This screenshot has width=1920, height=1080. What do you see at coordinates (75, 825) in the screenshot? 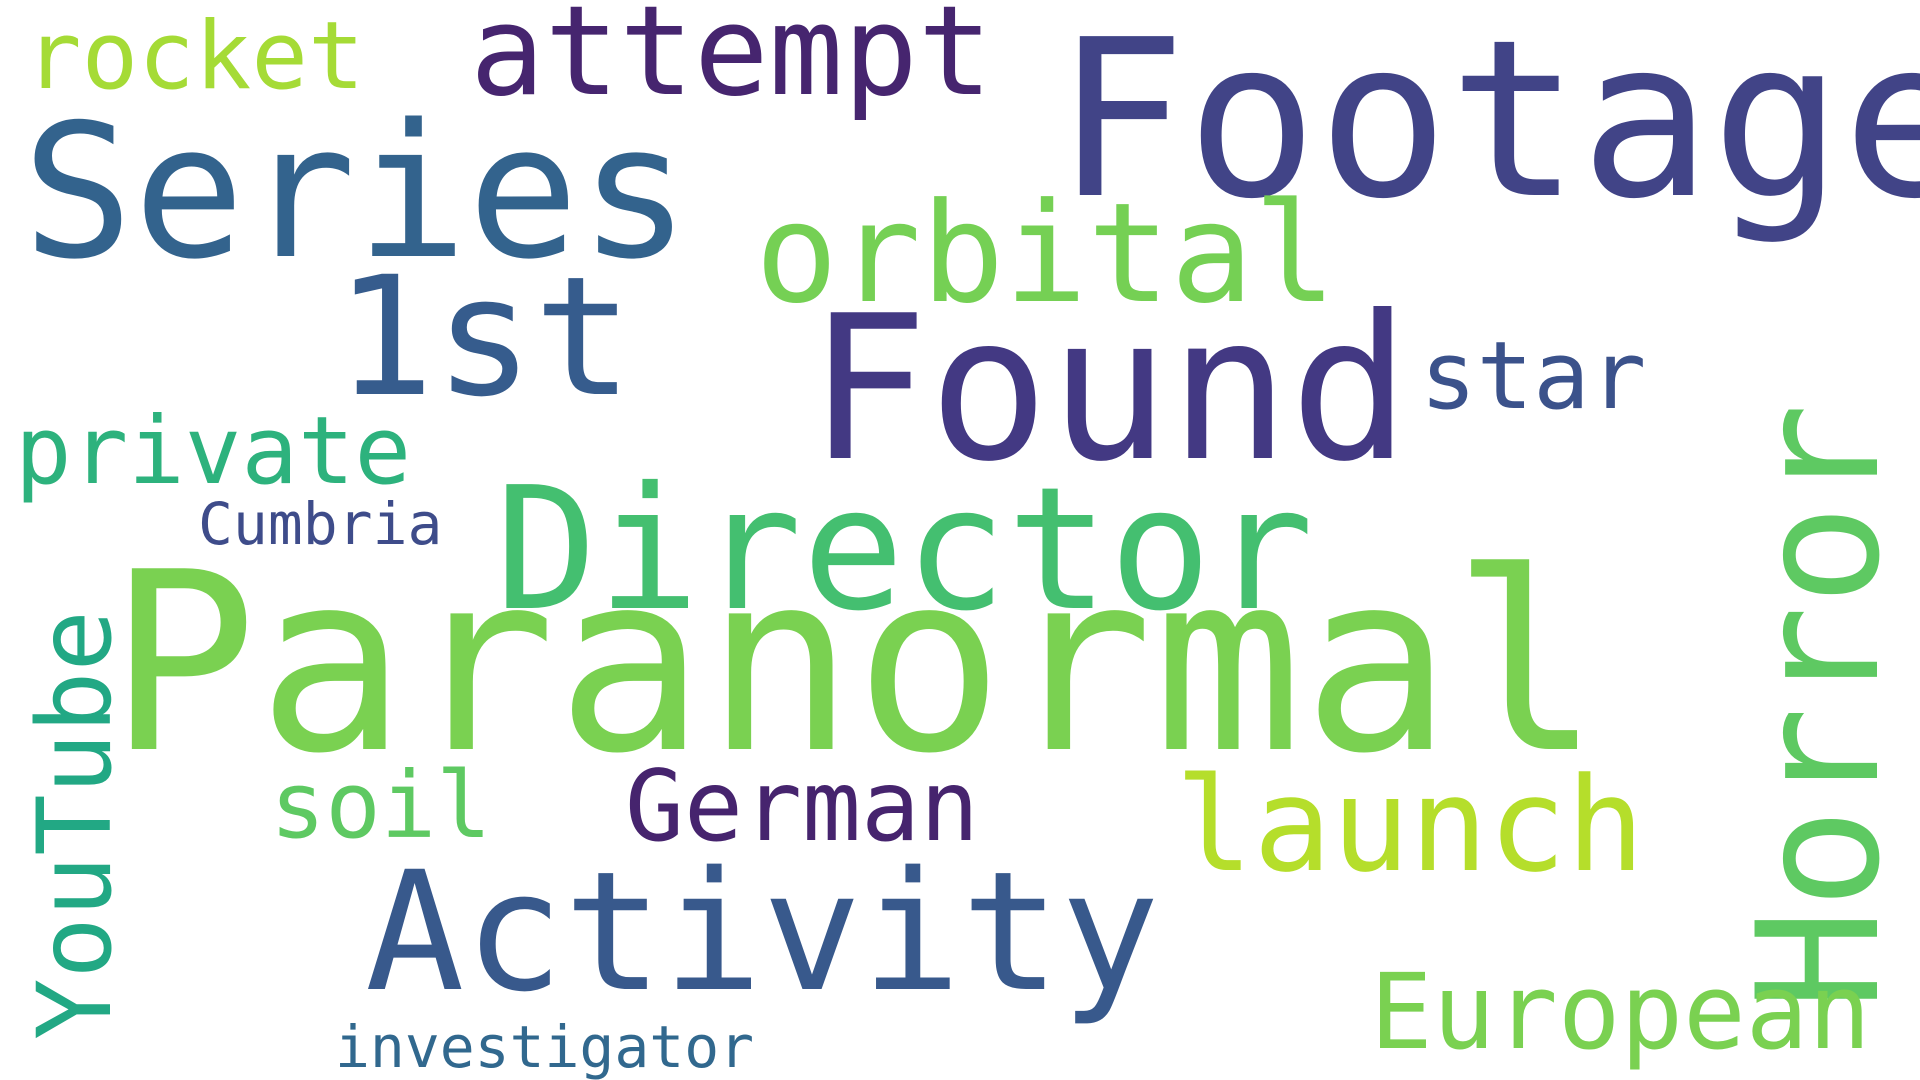
I see `word-youtube: YouTube` at bounding box center [75, 825].